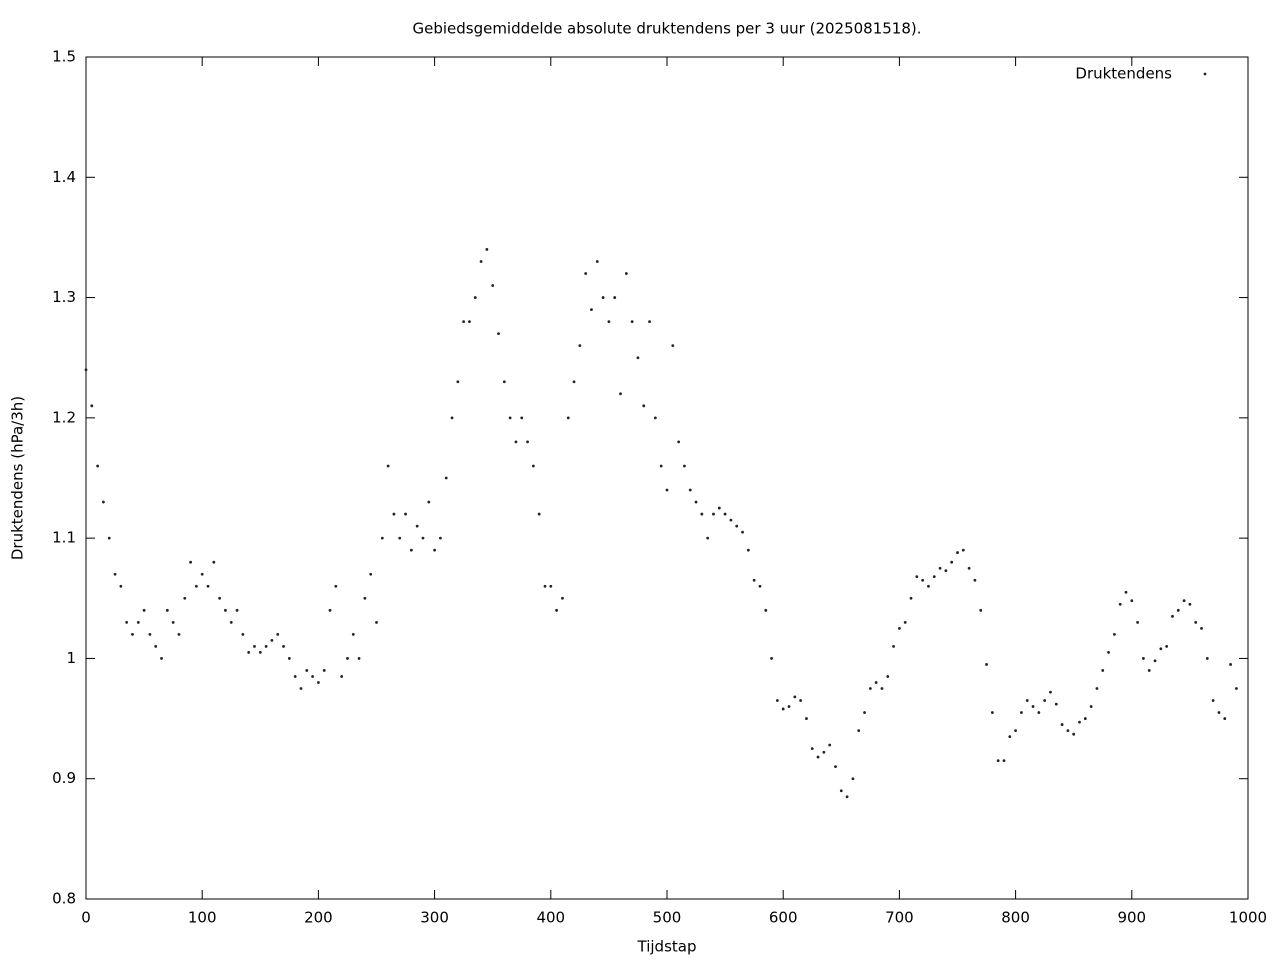 The height and width of the screenshot is (960, 1280). I want to click on y-tick-label: 1.1, so click(64, 538).